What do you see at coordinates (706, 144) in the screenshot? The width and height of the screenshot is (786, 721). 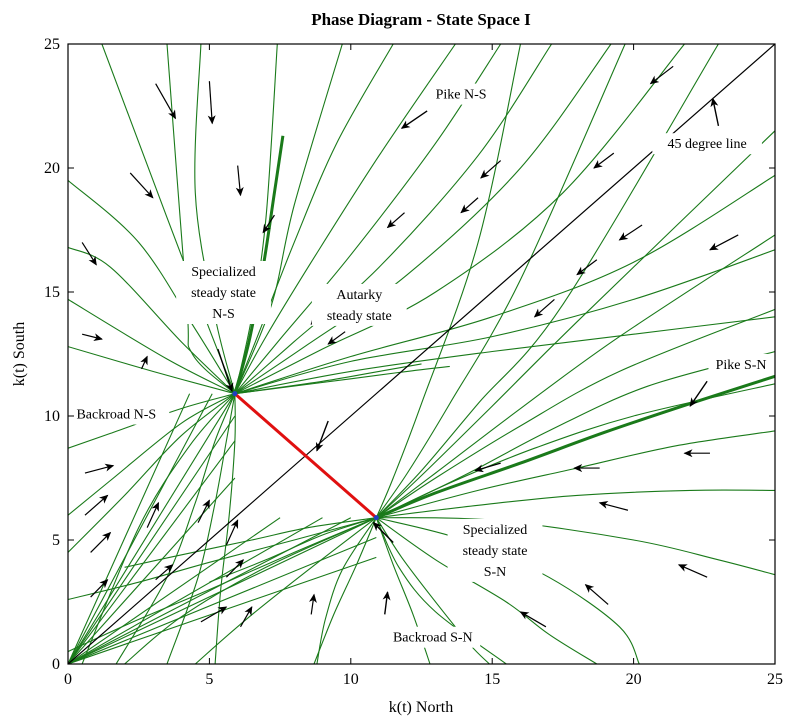 I see `annotation-label: 45 degree line` at bounding box center [706, 144].